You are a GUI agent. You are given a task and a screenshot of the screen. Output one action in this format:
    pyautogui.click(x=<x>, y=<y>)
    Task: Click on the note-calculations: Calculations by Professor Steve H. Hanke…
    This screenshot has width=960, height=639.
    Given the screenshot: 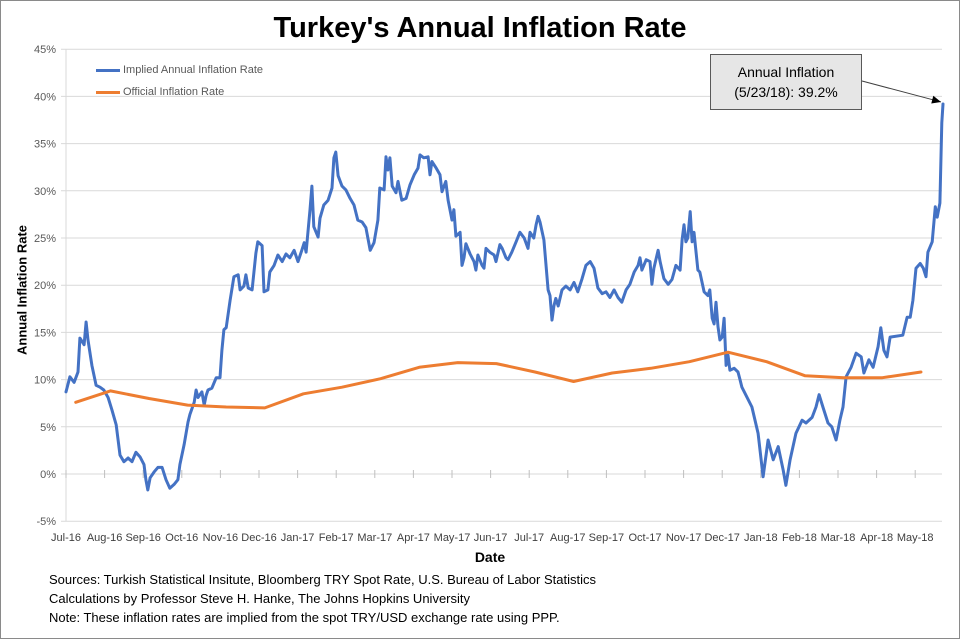 What is the action you would take?
    pyautogui.click(x=260, y=598)
    